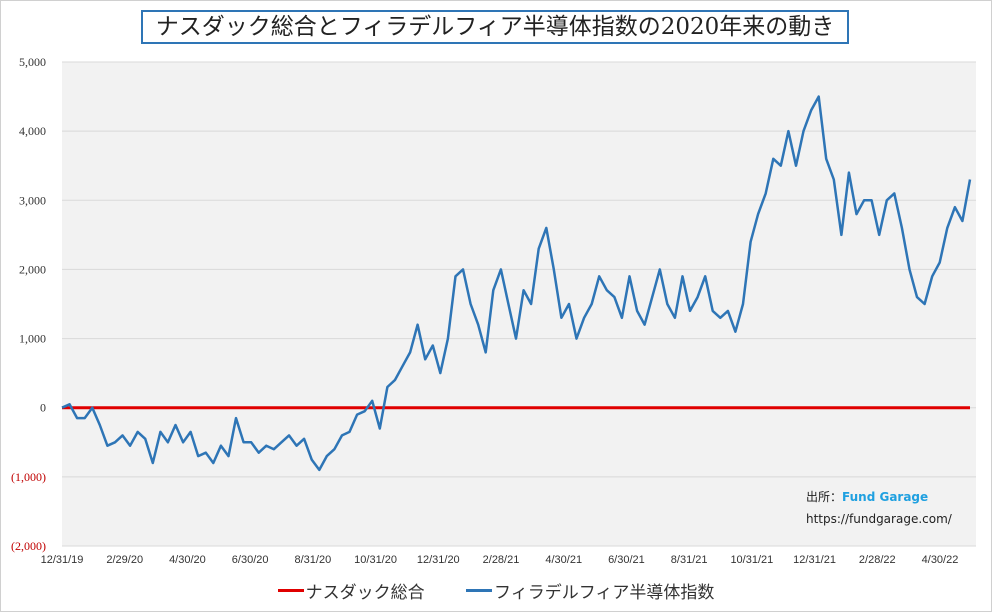  Describe the element at coordinates (32, 269) in the screenshot. I see `y-tick-label: 2,000` at that location.